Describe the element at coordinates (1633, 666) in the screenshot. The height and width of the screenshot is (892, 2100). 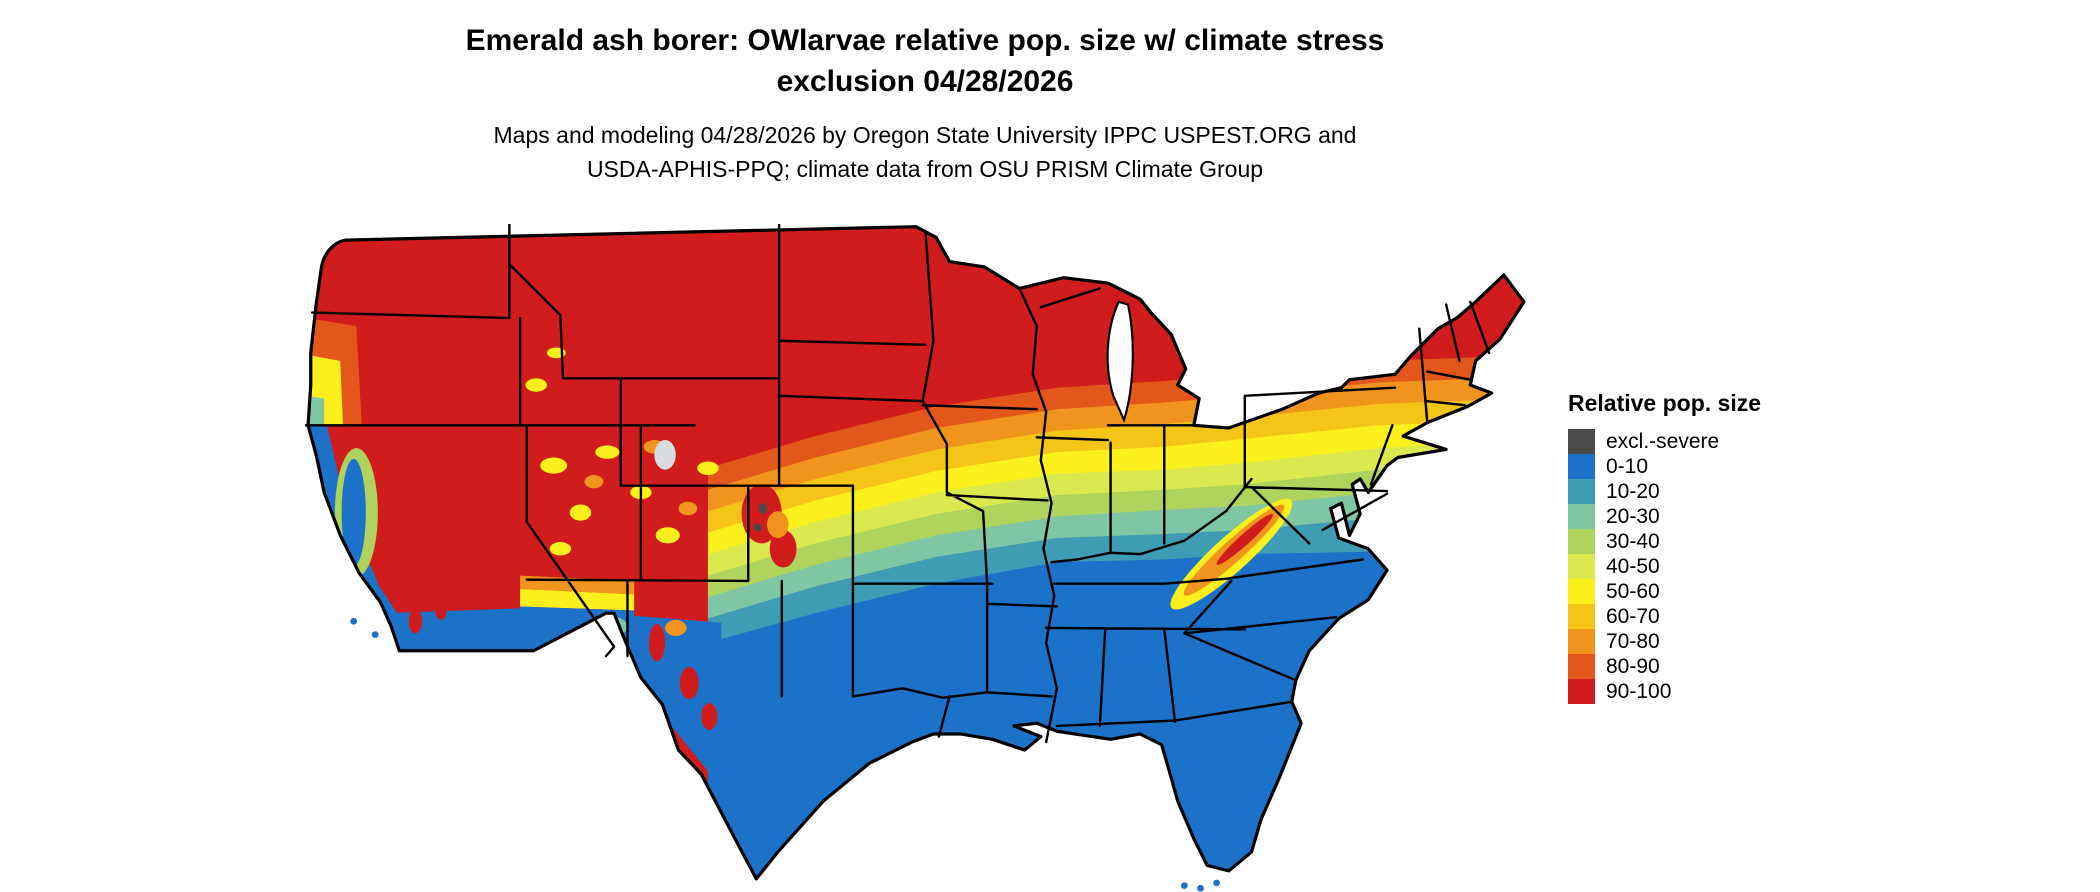
I see `legend-label: 80-90` at that location.